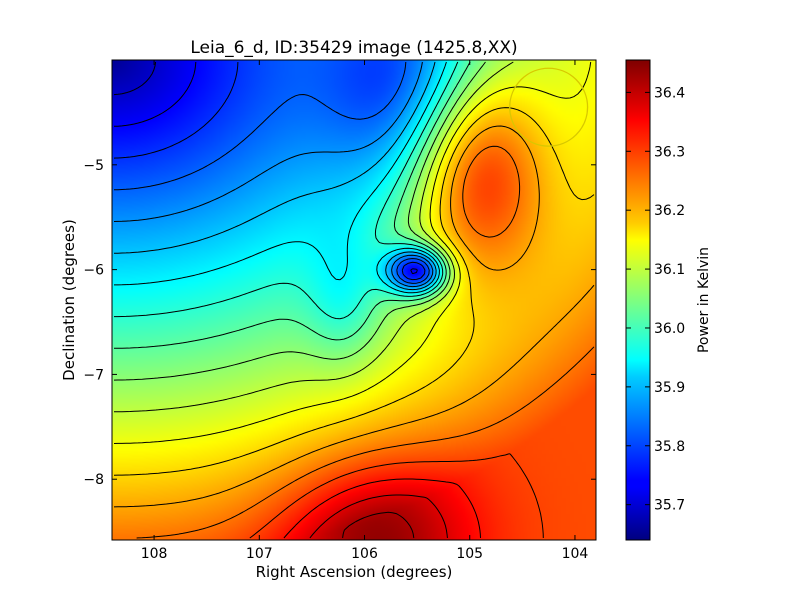 The width and height of the screenshot is (800, 600). What do you see at coordinates (93, 480) in the screenshot?
I see `y-tick-label: −8` at bounding box center [93, 480].